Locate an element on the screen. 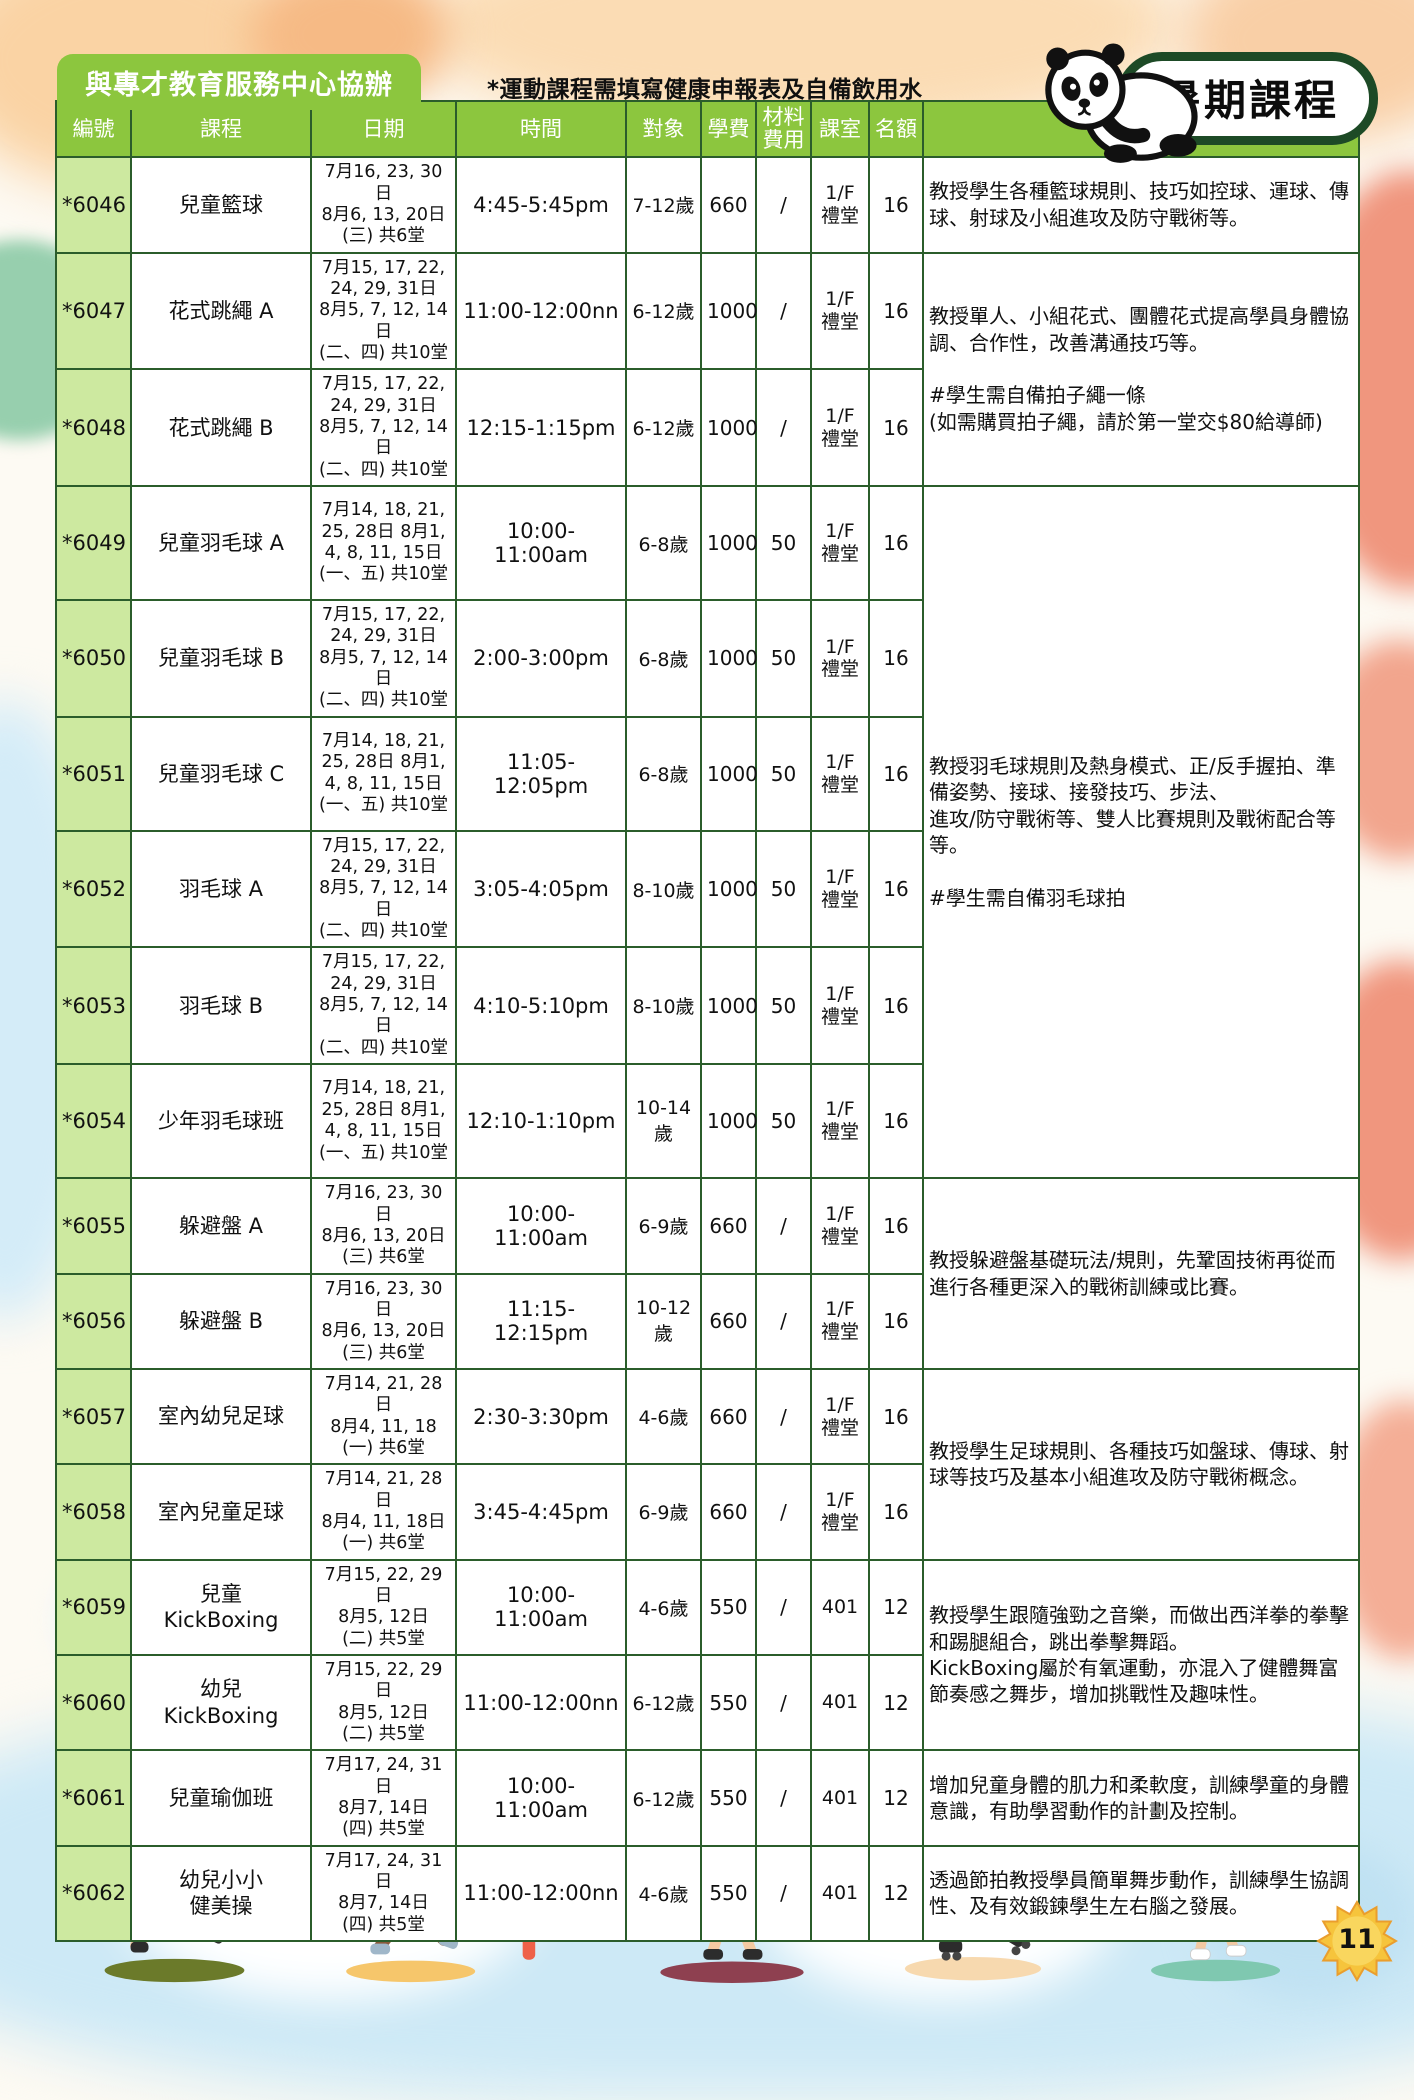  cell-content: 教授學生足球規則、各種技巧如盤球、傳球、射球等技巧及基本小組進攻及防守戰術概念。 is located at coordinates (1141, 1464).